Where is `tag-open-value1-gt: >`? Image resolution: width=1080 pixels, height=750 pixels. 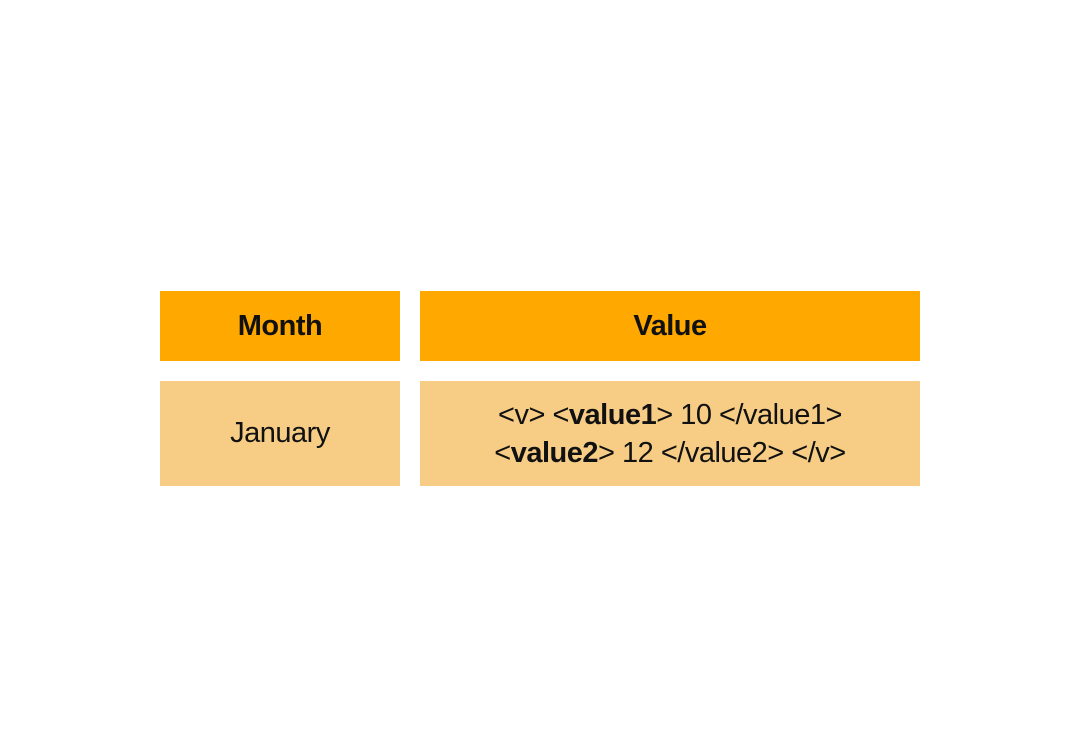
tag-open-value1-gt: > is located at coordinates (664, 414).